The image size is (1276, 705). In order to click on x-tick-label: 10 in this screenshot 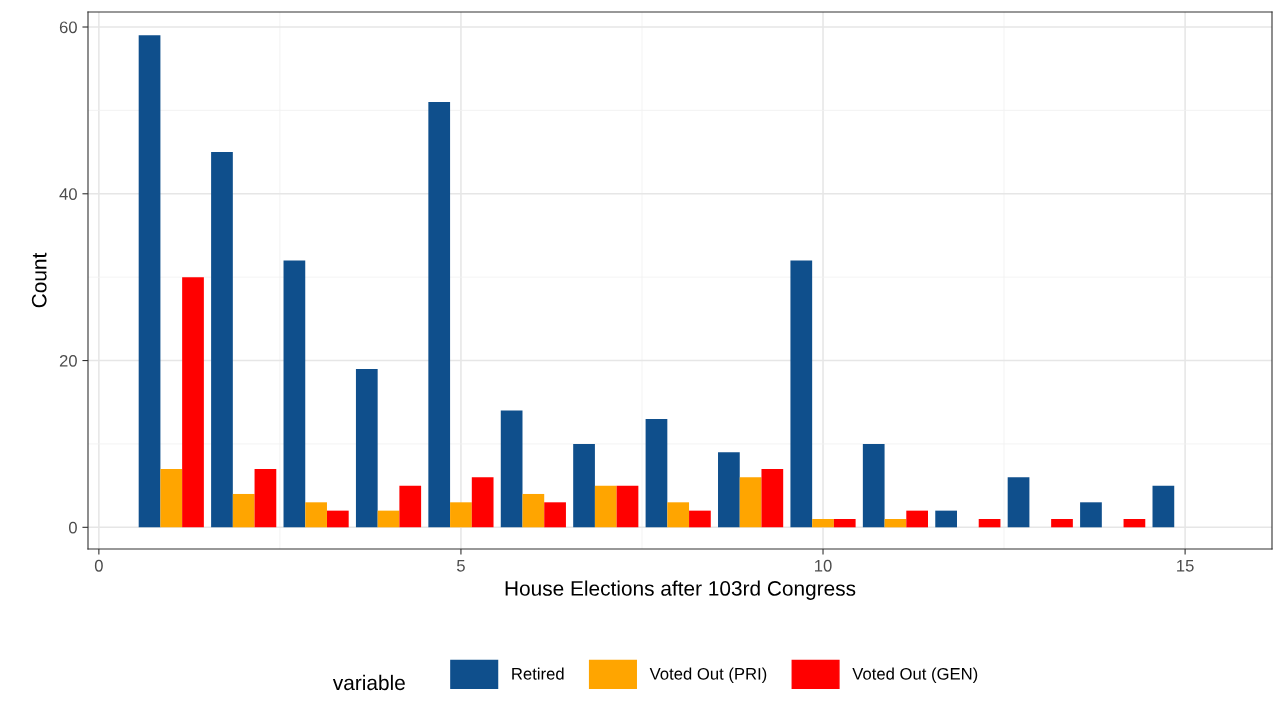, I will do `click(823, 565)`.